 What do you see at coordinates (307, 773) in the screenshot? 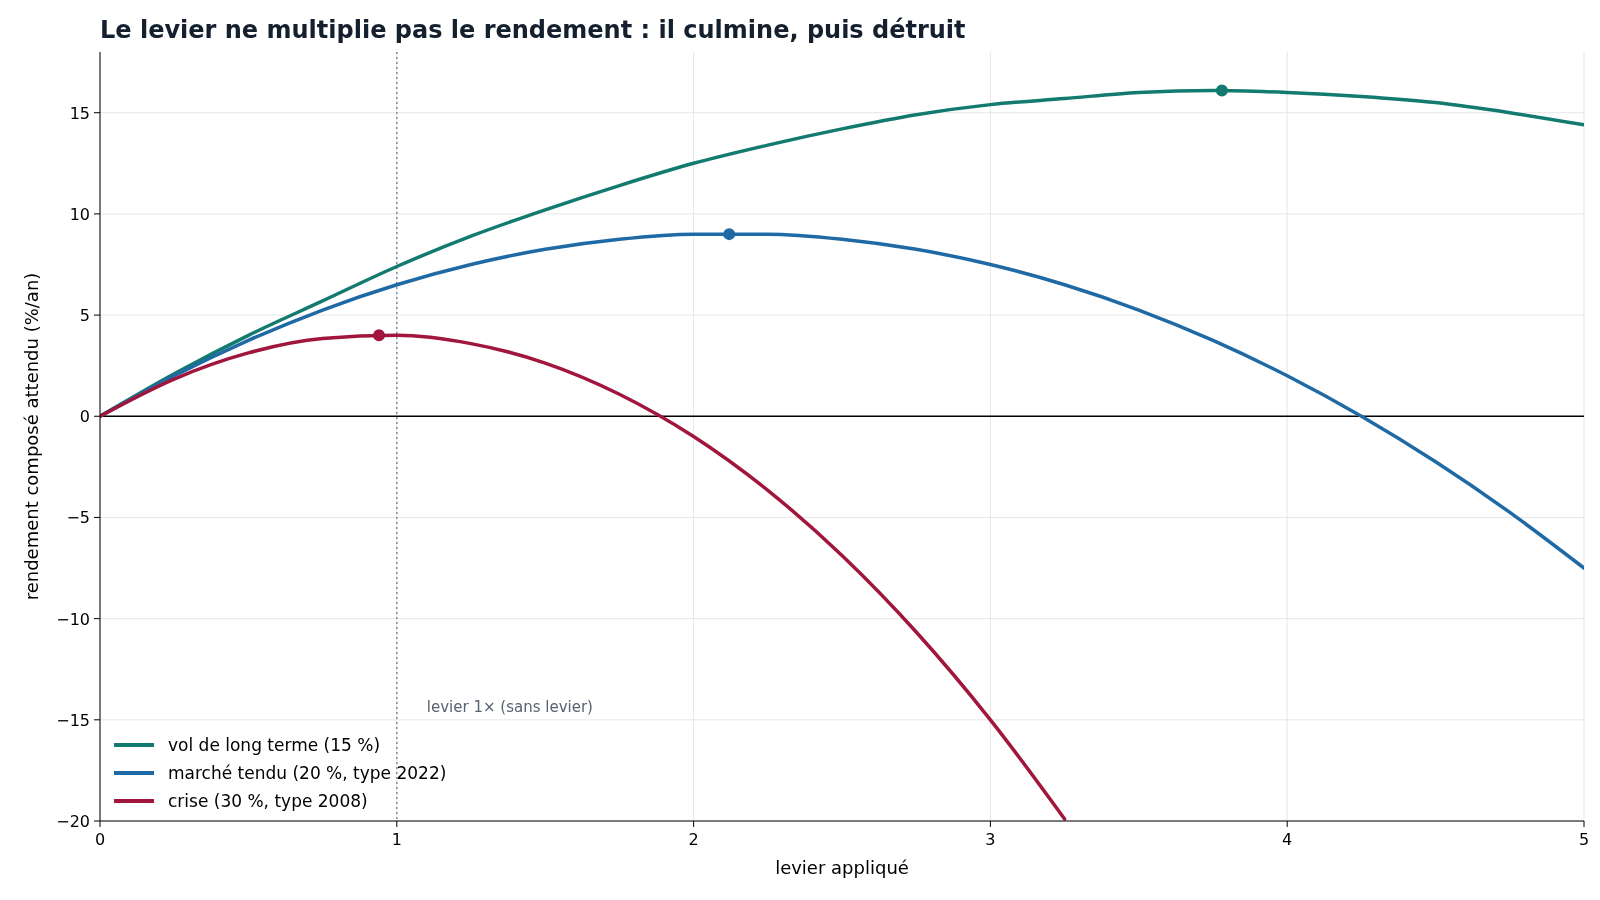
I see `legend-label: marché tendu (20 %, type 2022)` at bounding box center [307, 773].